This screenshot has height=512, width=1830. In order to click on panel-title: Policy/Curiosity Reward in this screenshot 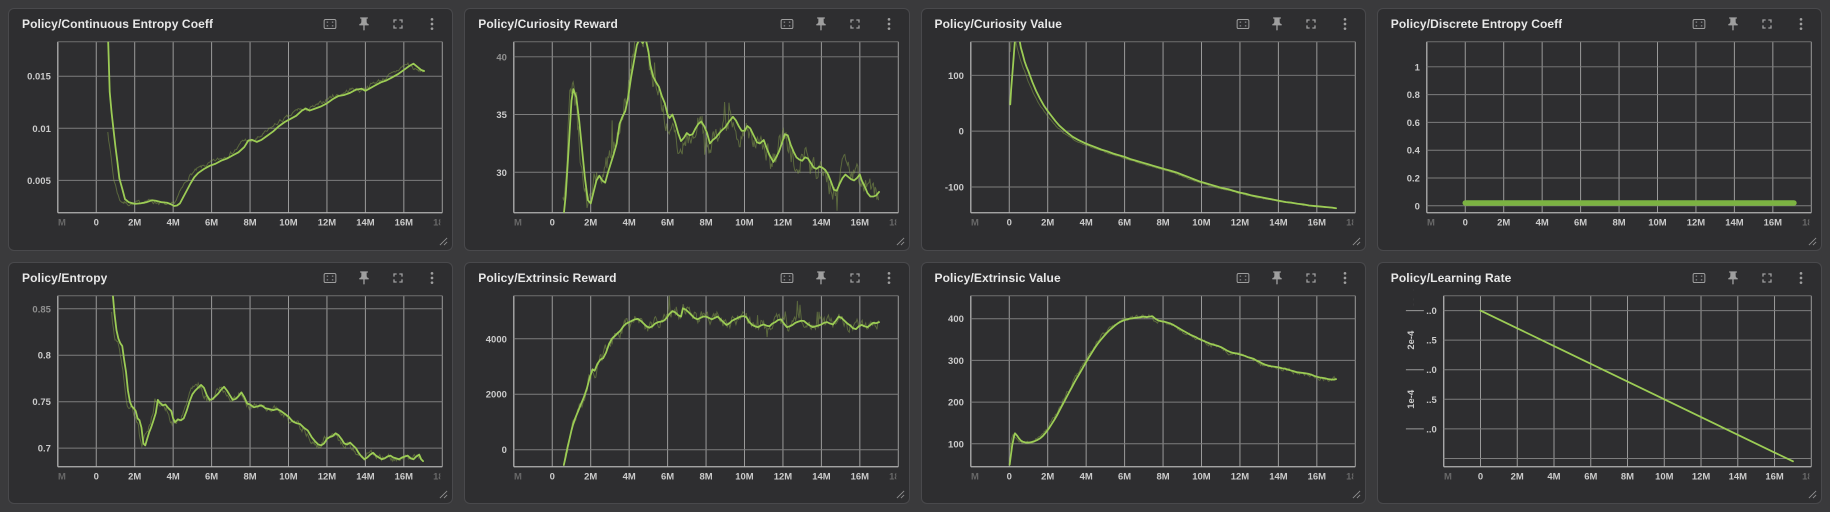, I will do `click(548, 24)`.